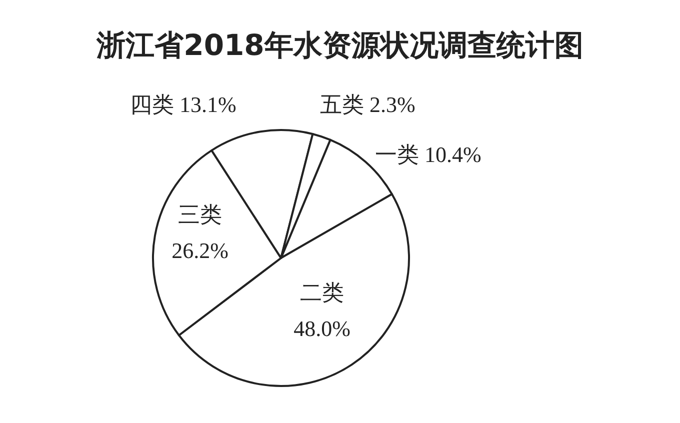  What do you see at coordinates (322, 328) in the screenshot?
I see `data-label: 48.0%` at bounding box center [322, 328].